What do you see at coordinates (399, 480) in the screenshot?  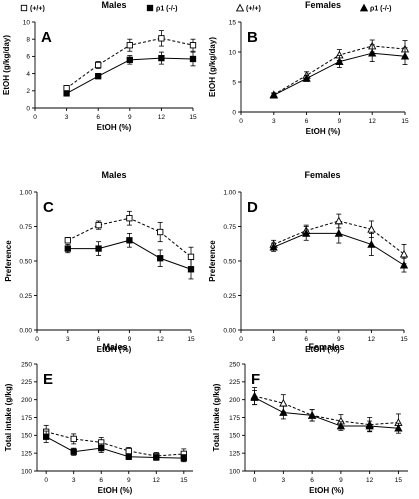 I see `panel-f-x-tick-label: 15` at bounding box center [399, 480].